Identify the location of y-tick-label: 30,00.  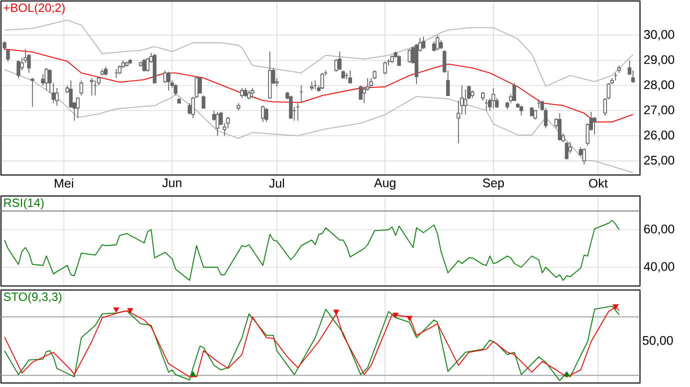
(659, 35).